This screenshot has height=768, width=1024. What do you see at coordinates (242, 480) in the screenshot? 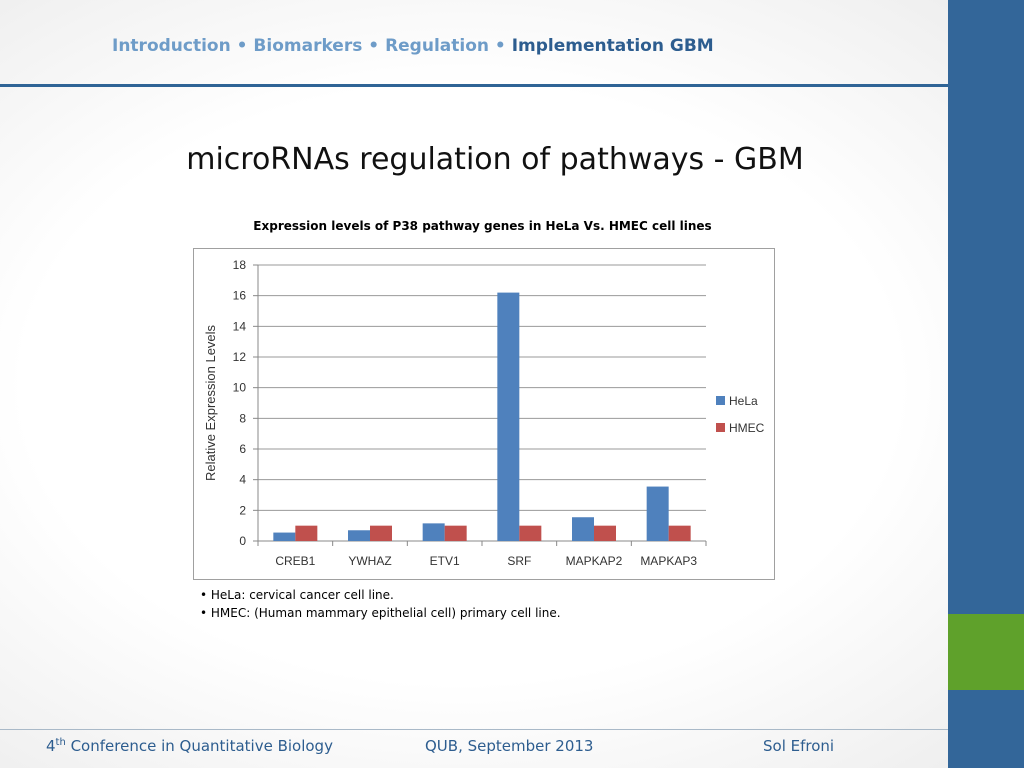
I see `y-tick-label: 4` at bounding box center [242, 480].